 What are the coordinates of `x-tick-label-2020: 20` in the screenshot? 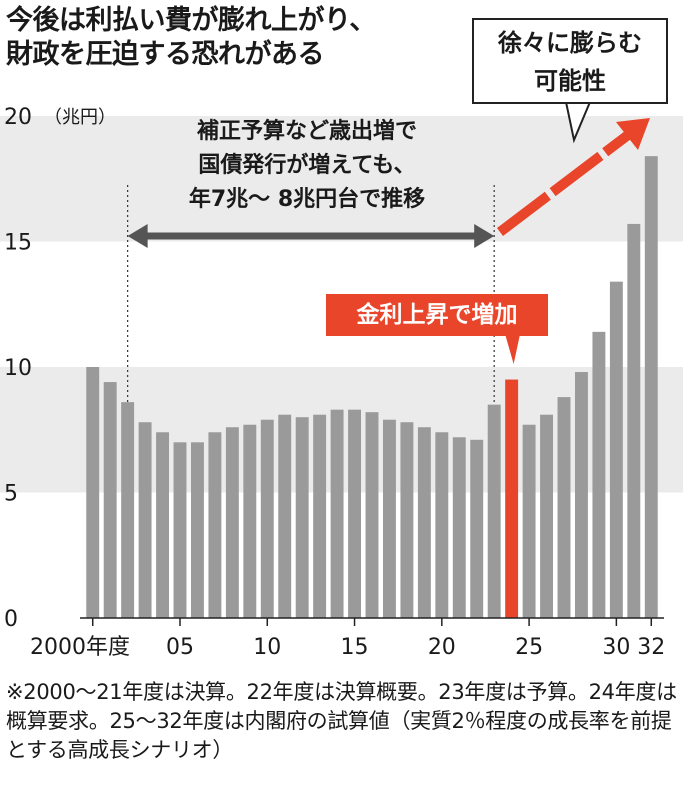 It's located at (442, 647).